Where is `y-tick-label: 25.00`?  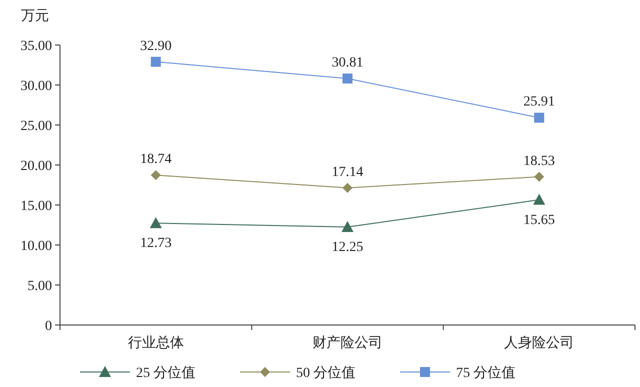 y-tick-label: 25.00 is located at coordinates (36, 126).